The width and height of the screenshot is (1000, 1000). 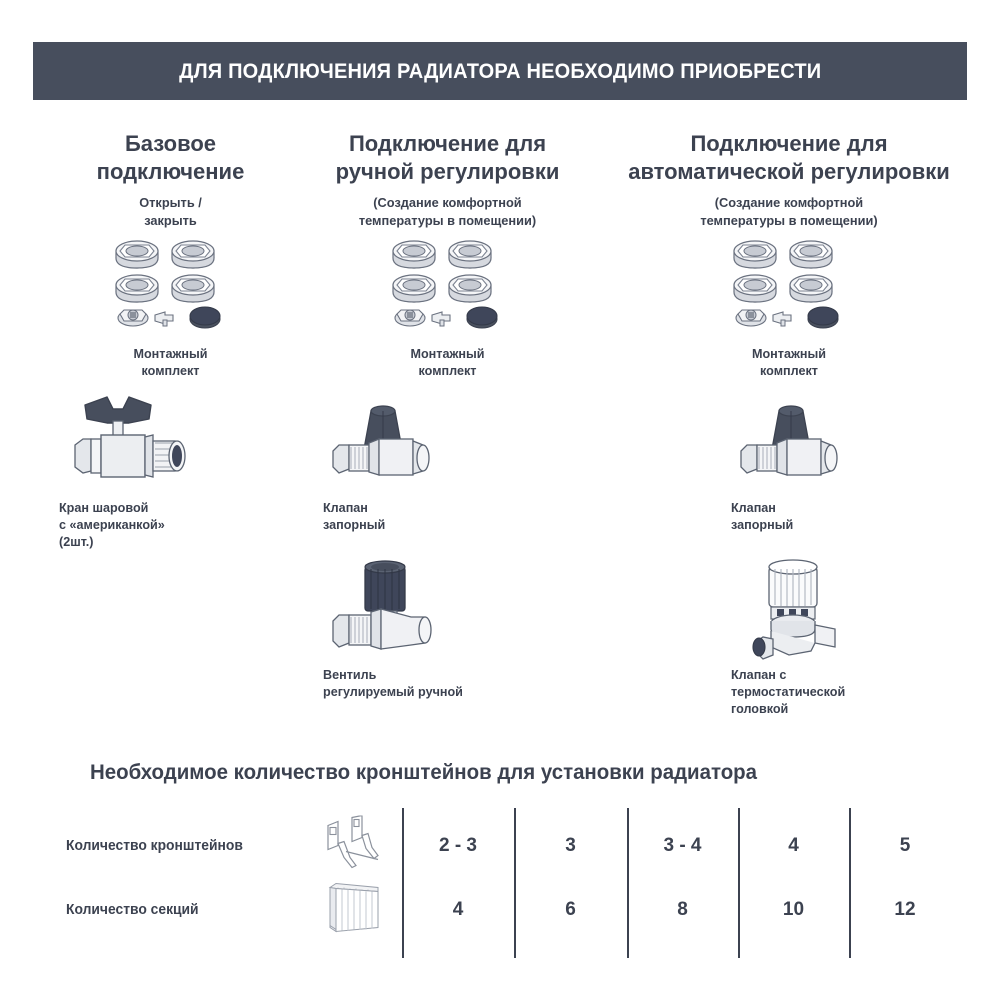 I want to click on table-cell: 10, so click(x=793, y=909).